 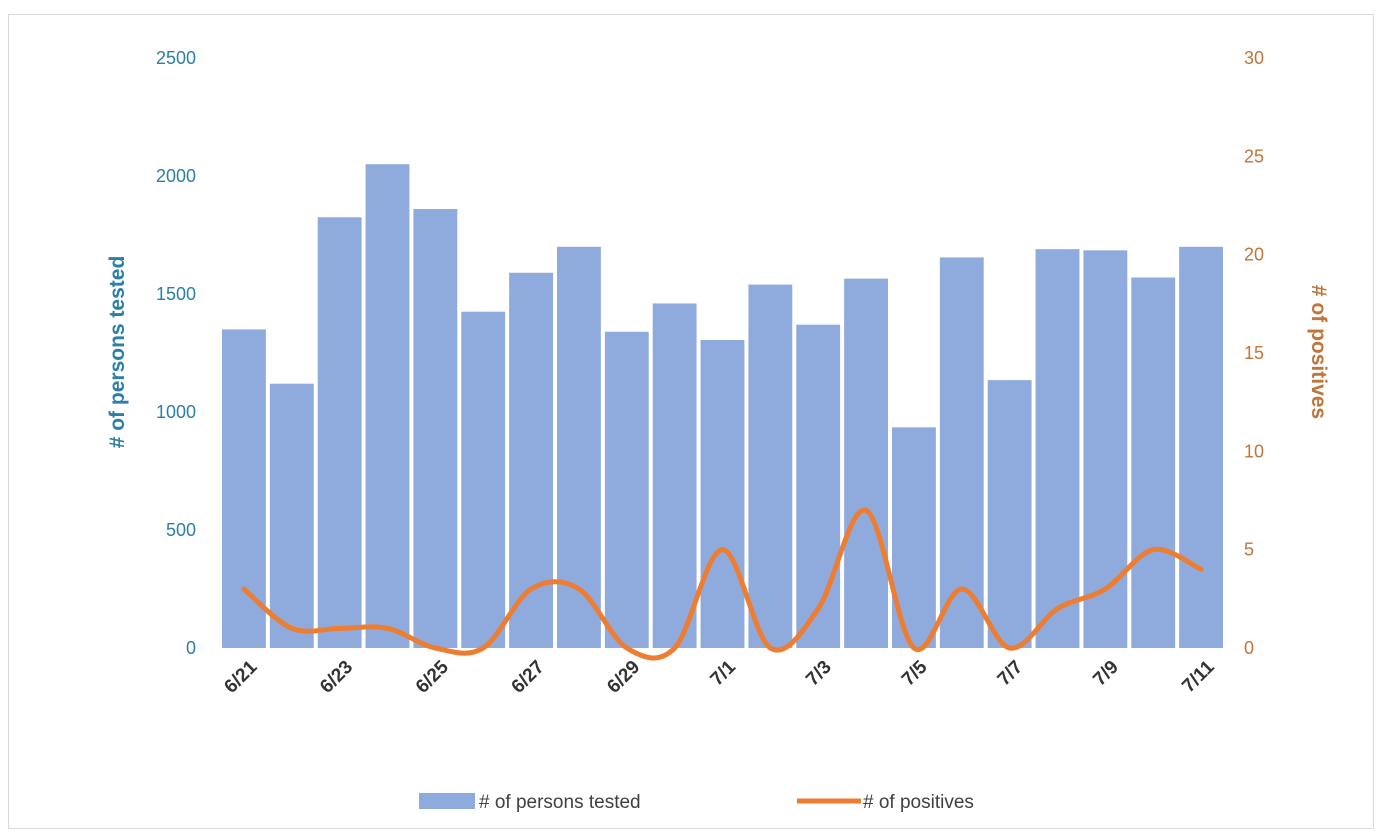 I want to click on right-tick-0: 0, so click(x=1249, y=648).